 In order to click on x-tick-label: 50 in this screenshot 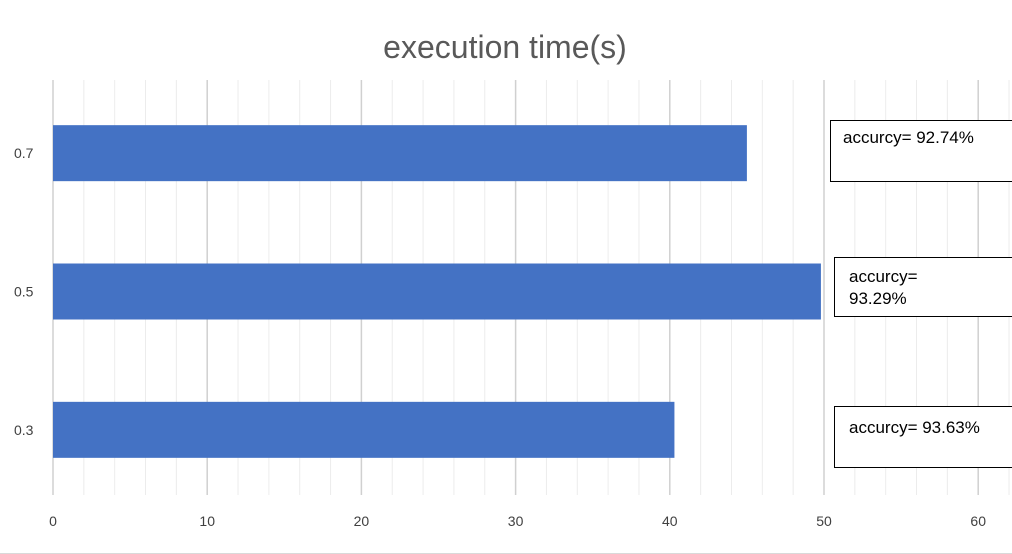, I will do `click(824, 521)`.